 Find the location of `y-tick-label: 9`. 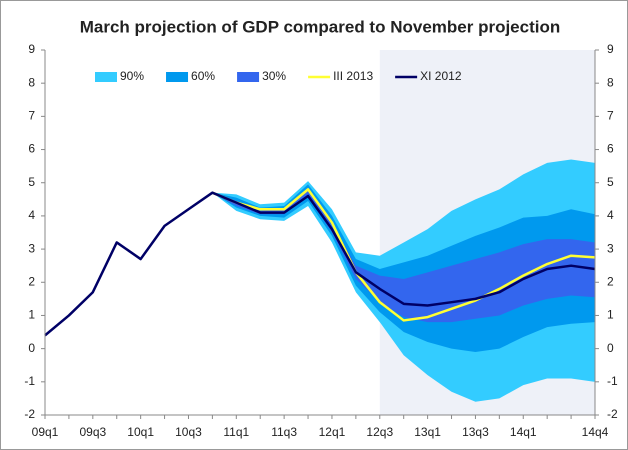

y-tick-label: 9 is located at coordinates (31, 49).